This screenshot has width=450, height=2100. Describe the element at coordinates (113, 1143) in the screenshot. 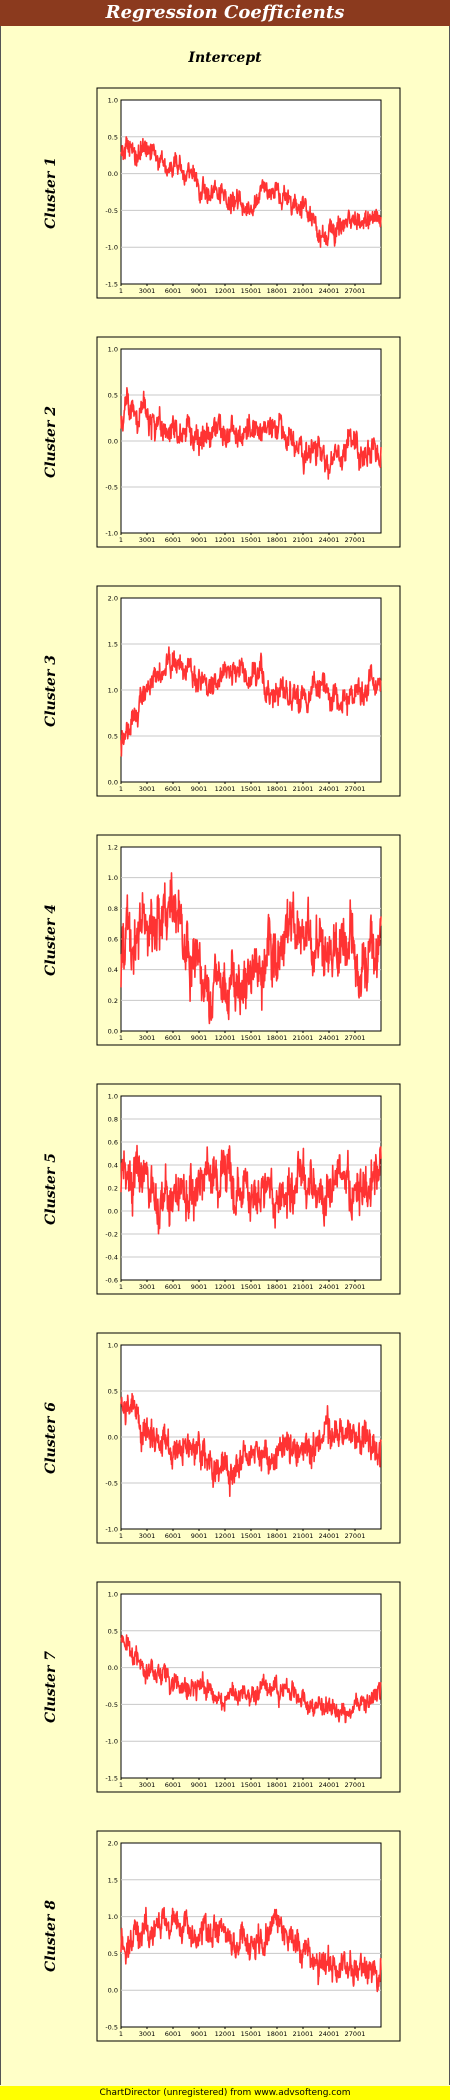

I see `y-tick-label: 0.6` at that location.